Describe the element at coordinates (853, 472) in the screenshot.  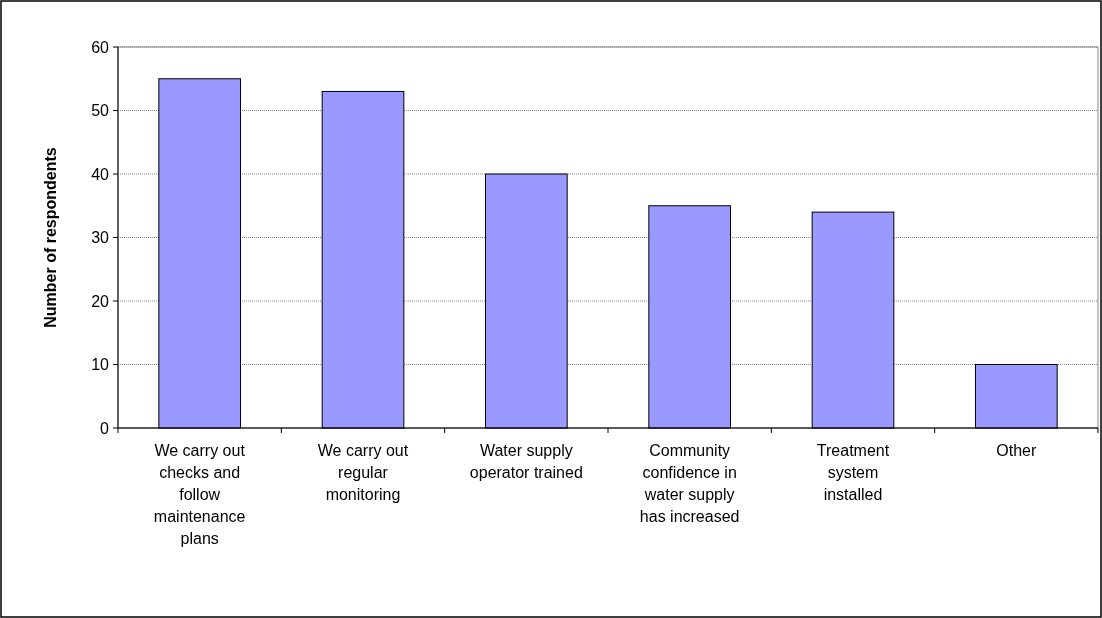
I see `x-tick-label: Treatment system installed` at that location.